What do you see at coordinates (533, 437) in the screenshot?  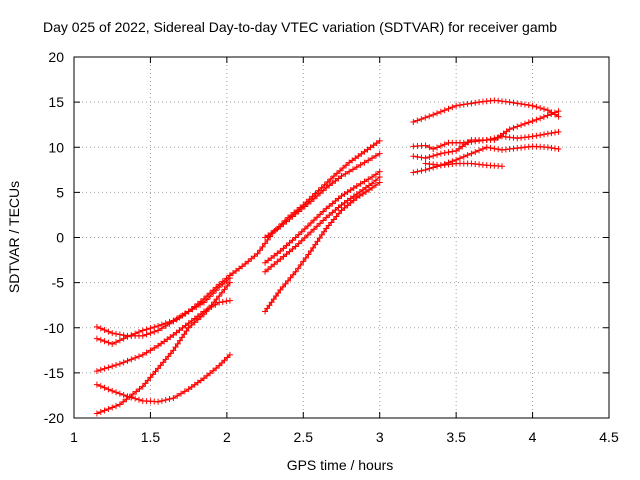 I see `x-tick-label: 4` at bounding box center [533, 437].